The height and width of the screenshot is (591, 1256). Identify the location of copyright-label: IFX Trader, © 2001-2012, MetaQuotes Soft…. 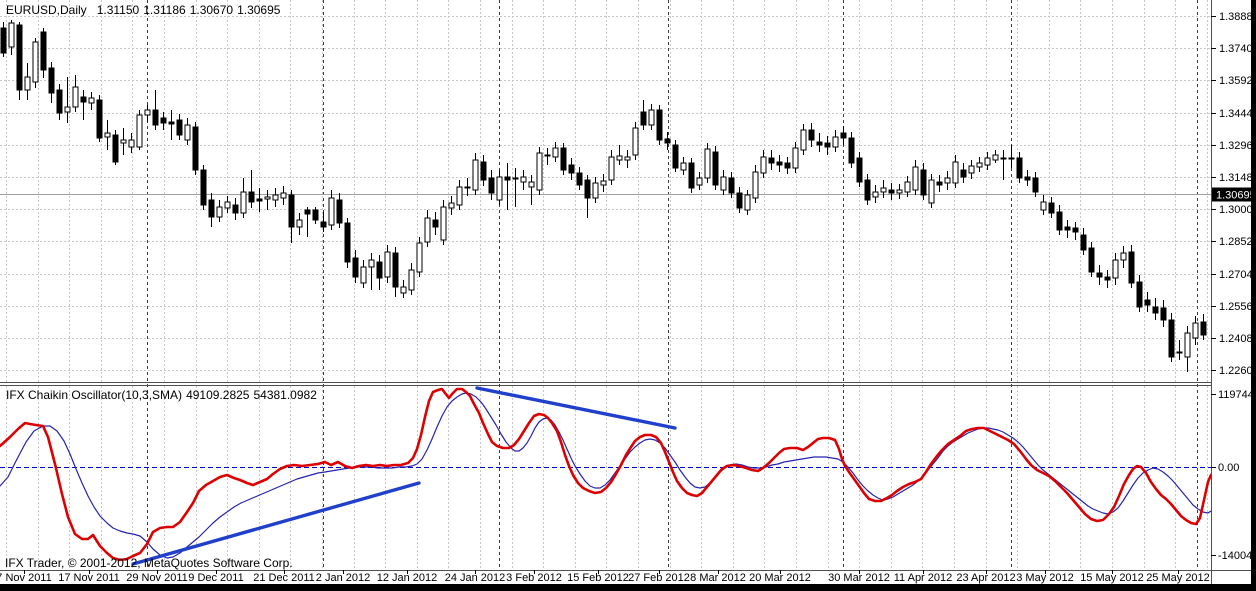
(149, 563).